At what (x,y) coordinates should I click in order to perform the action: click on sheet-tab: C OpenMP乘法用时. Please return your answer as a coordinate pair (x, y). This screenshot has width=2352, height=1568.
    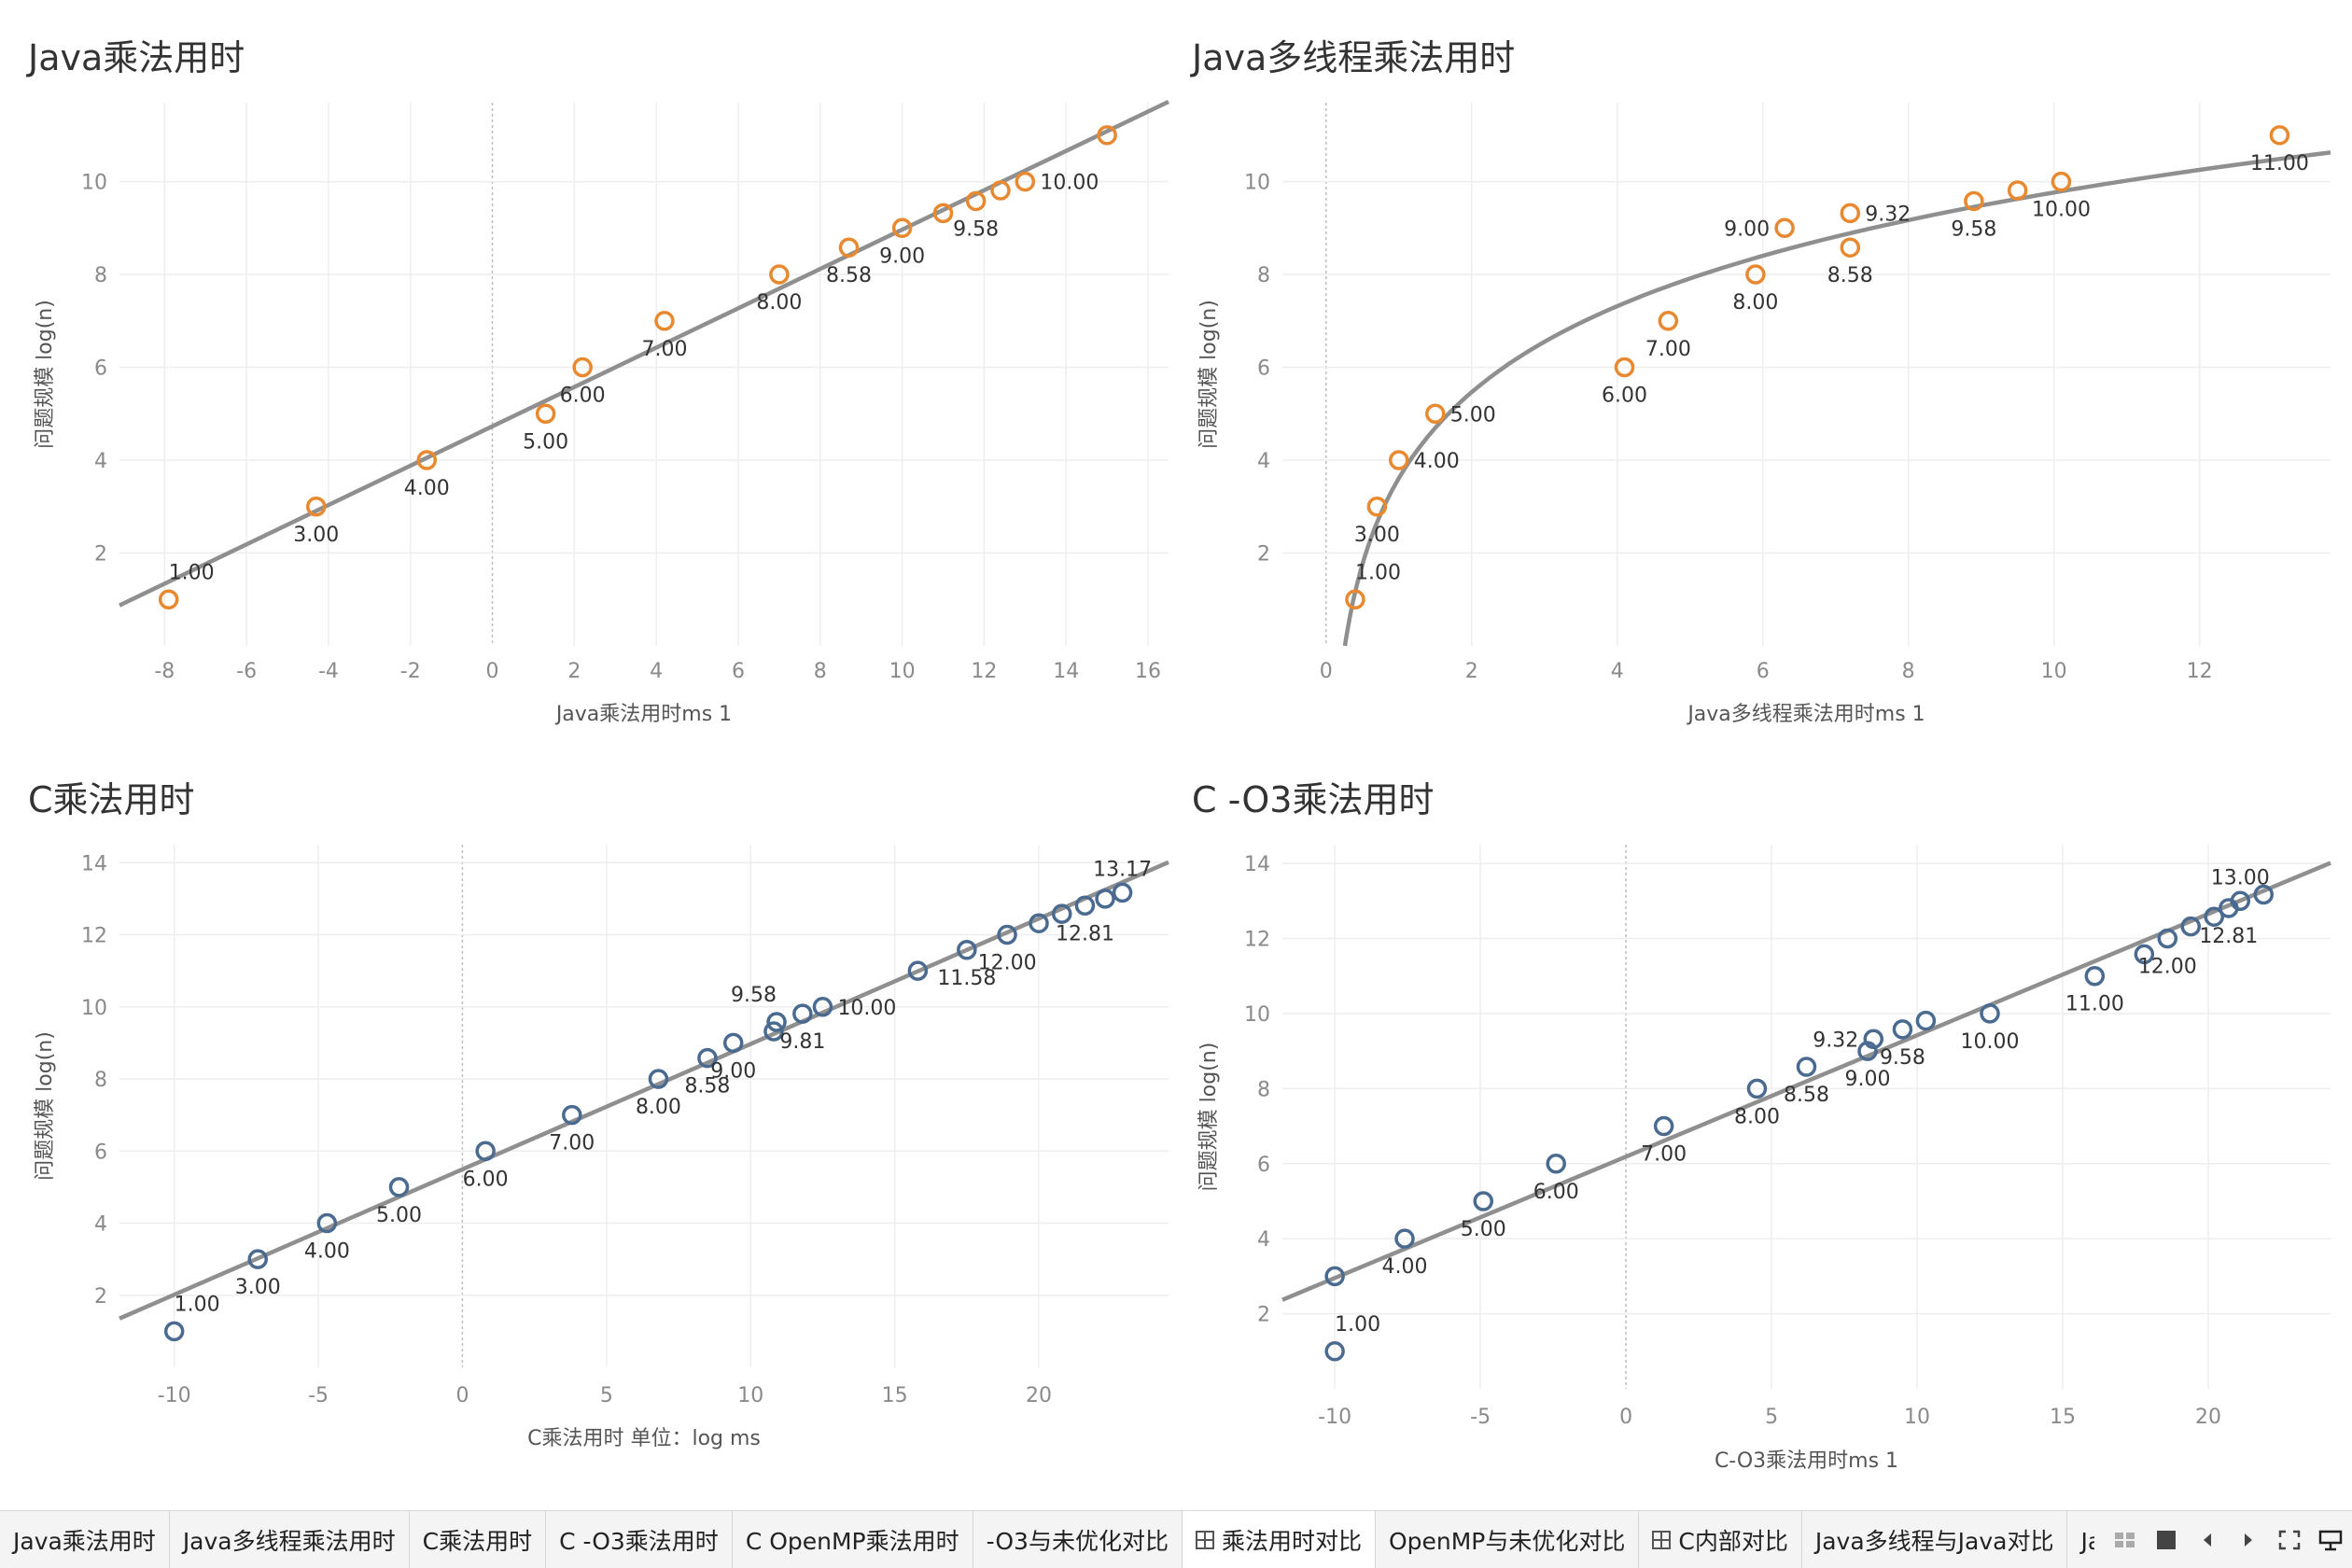
    Looking at the image, I should click on (853, 1539).